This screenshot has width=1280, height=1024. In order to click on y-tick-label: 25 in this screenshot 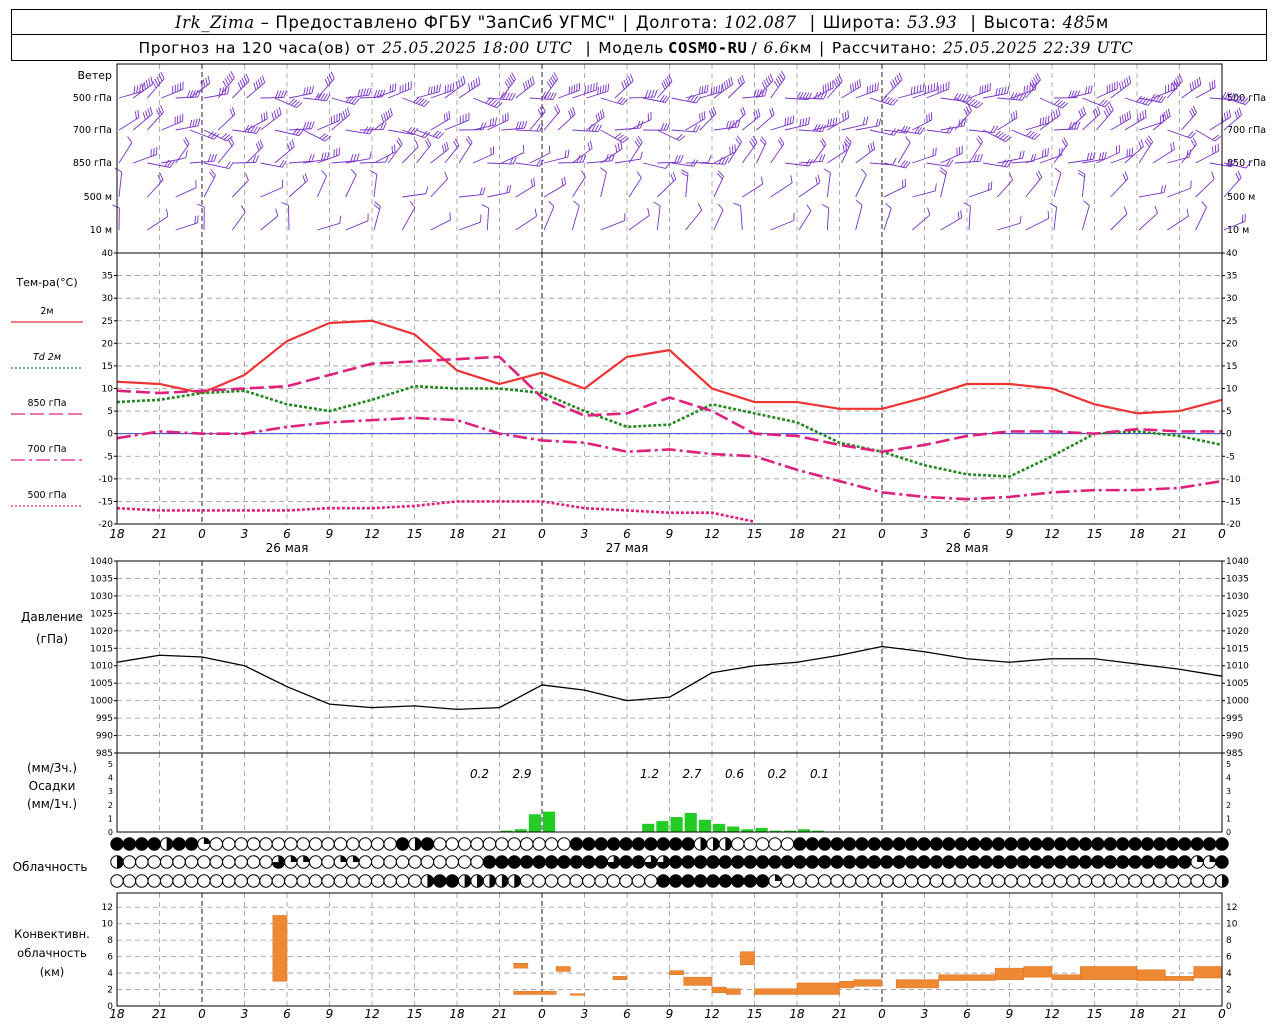, I will do `click(1231, 322)`.